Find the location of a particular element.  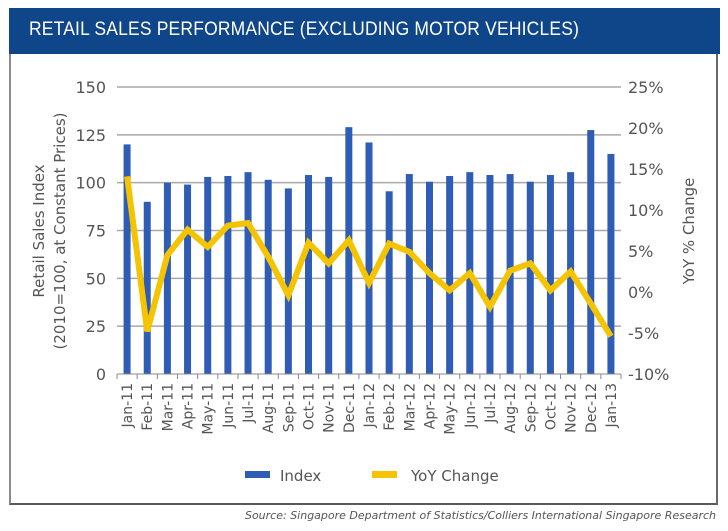

x-tick-label: Jun-12 is located at coordinates (471, 406).